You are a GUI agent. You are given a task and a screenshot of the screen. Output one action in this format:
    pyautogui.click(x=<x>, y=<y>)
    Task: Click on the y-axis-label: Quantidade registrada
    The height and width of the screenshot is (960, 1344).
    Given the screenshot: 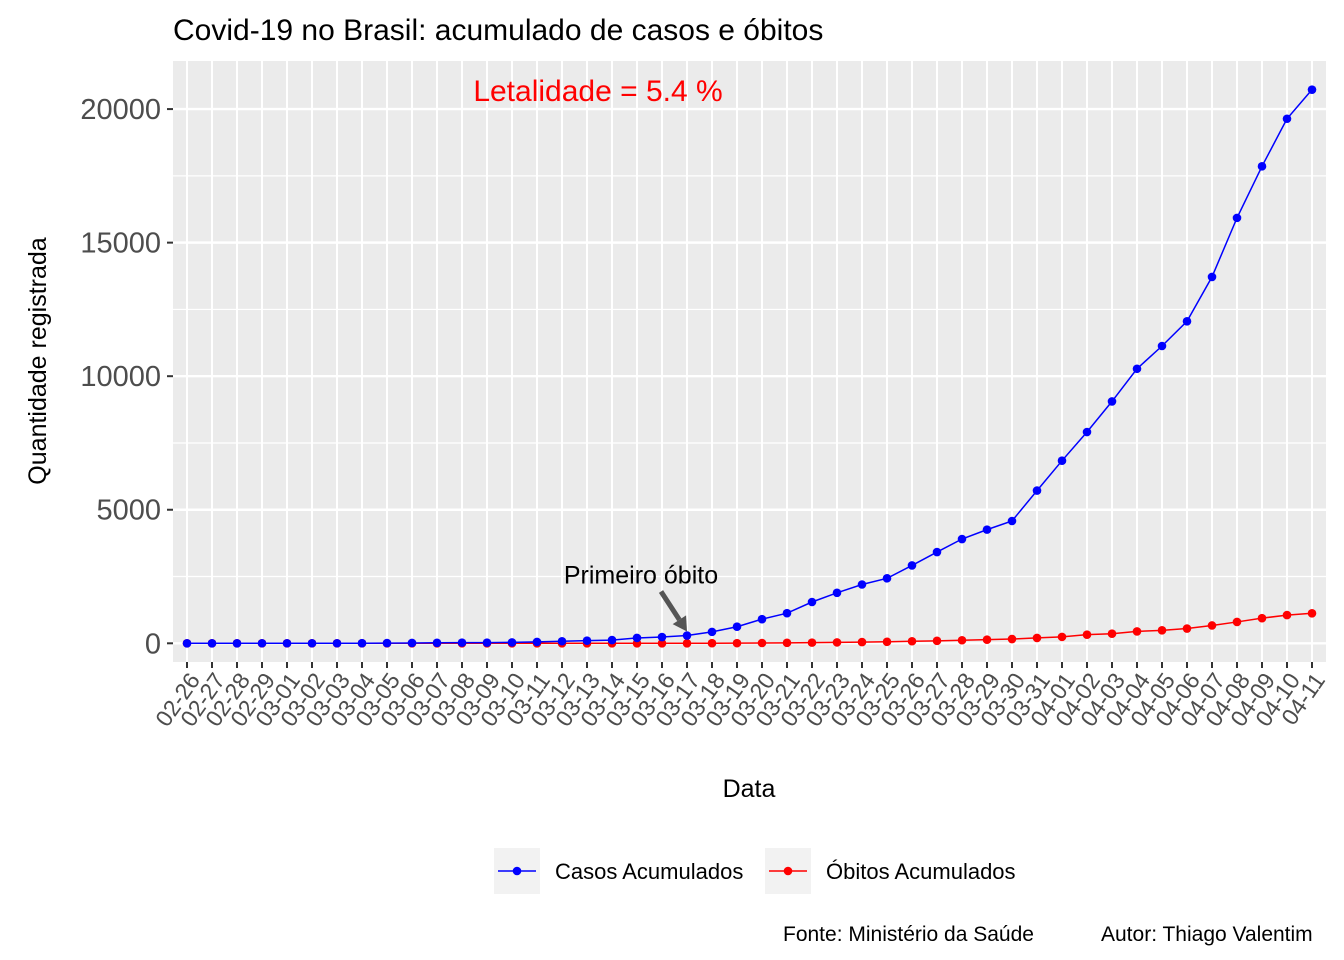 What is the action you would take?
    pyautogui.click(x=38, y=360)
    